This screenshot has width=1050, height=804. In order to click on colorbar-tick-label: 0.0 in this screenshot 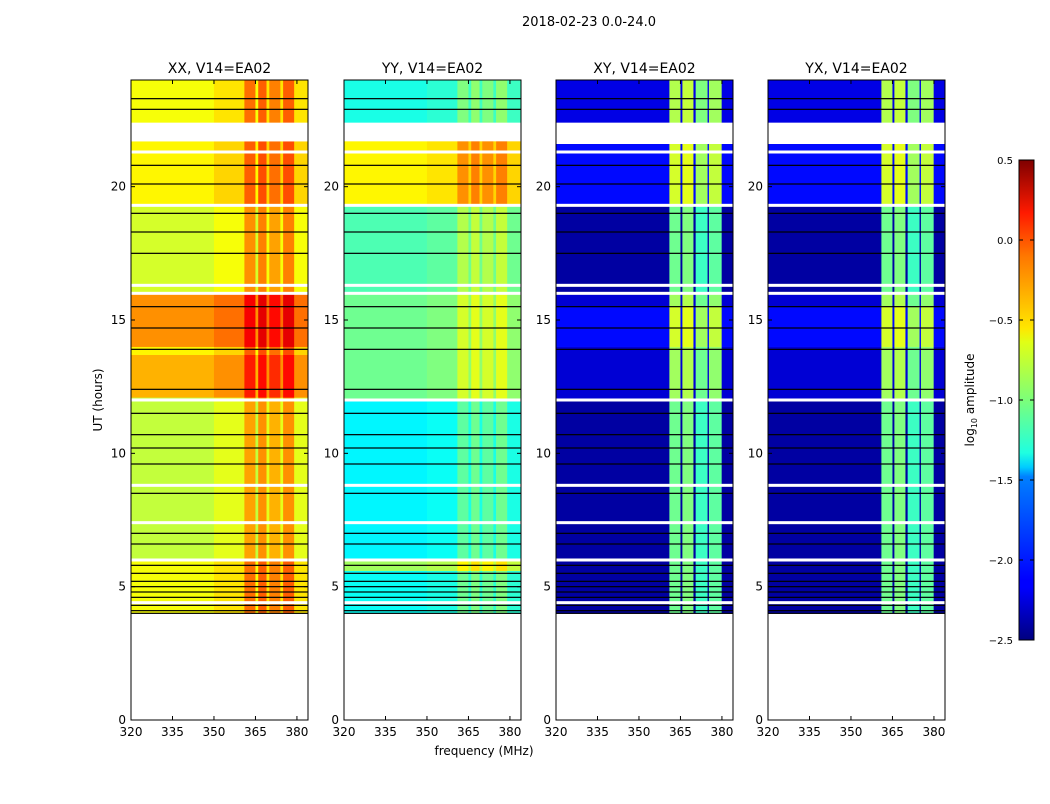, I will do `click(1005, 241)`.